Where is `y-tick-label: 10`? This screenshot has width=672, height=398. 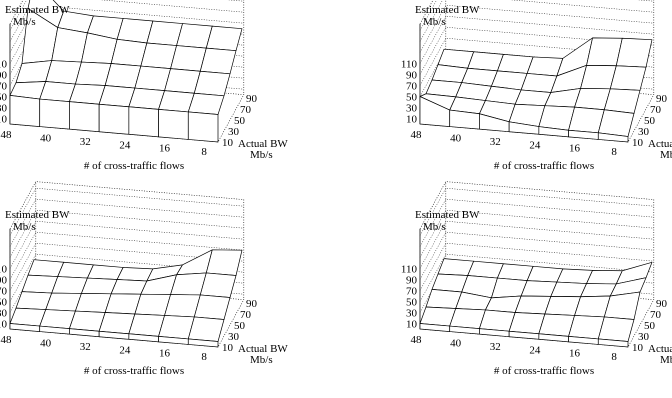
y-tick-label: 10 is located at coordinates (228, 348).